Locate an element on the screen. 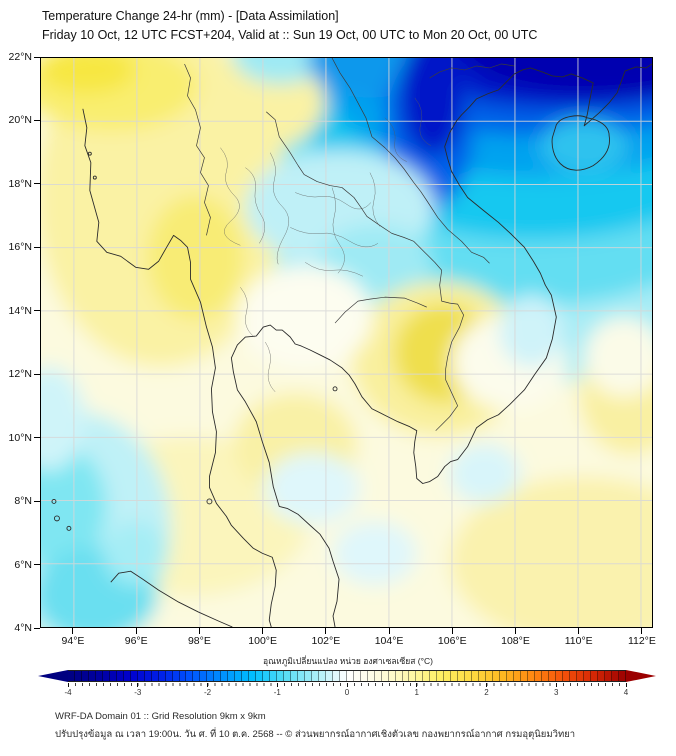  province-boundaries is located at coordinates (325, 244).